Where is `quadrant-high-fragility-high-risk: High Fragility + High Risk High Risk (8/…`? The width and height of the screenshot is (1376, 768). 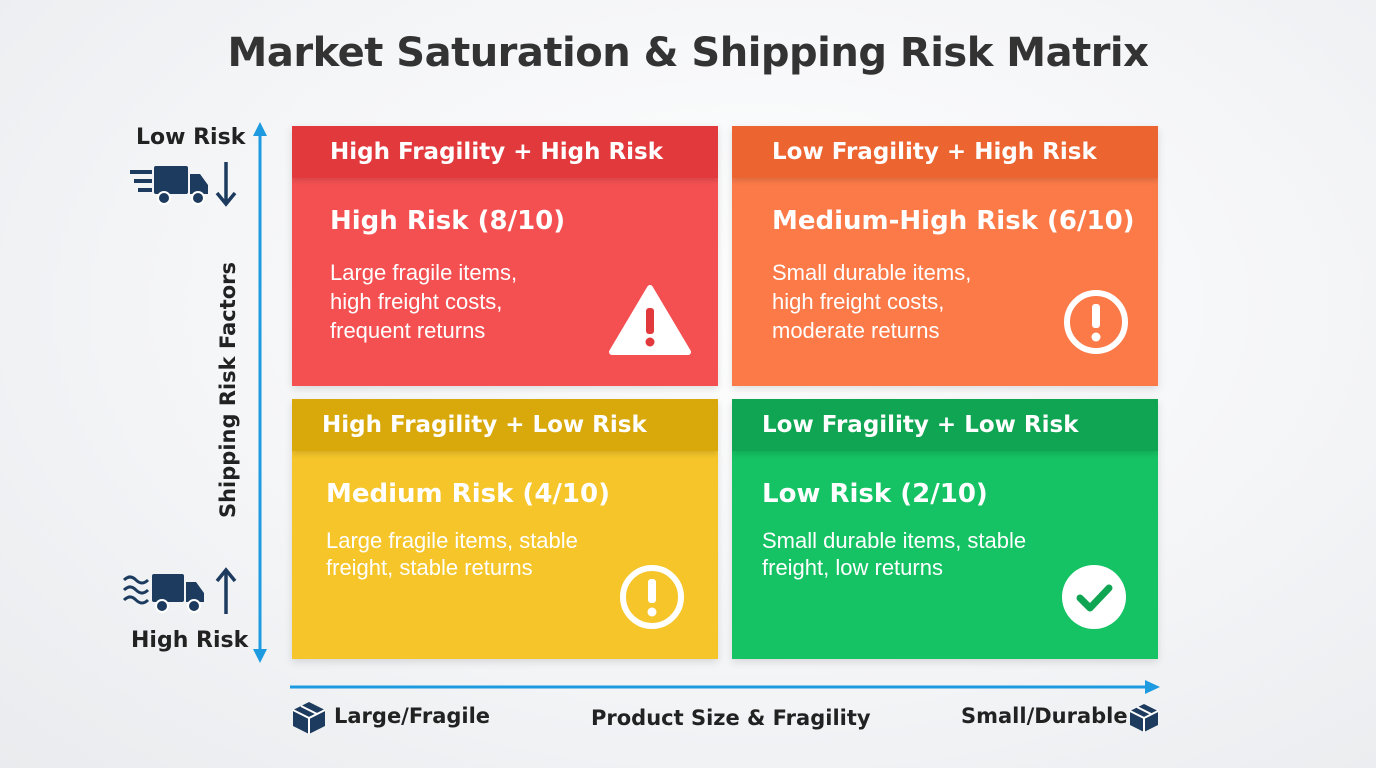
quadrant-high-fragility-high-risk: High Fragility + High Risk High Risk (8/… is located at coordinates (505, 256).